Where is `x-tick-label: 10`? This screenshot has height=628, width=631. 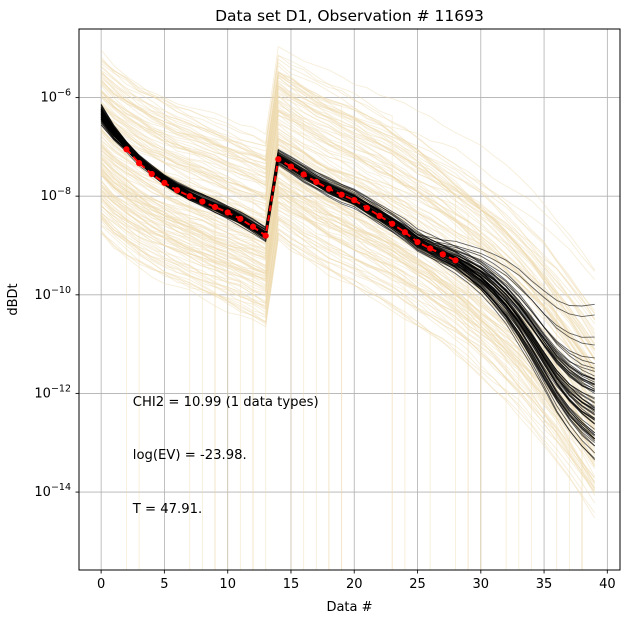
x-tick-label: 10 is located at coordinates (227, 584).